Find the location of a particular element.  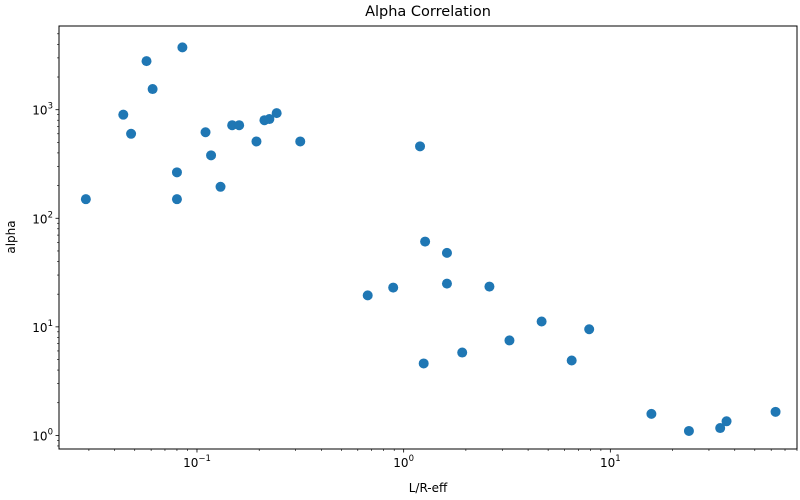

x-tick-label-1: 10⁻¹ is located at coordinates (197, 462).